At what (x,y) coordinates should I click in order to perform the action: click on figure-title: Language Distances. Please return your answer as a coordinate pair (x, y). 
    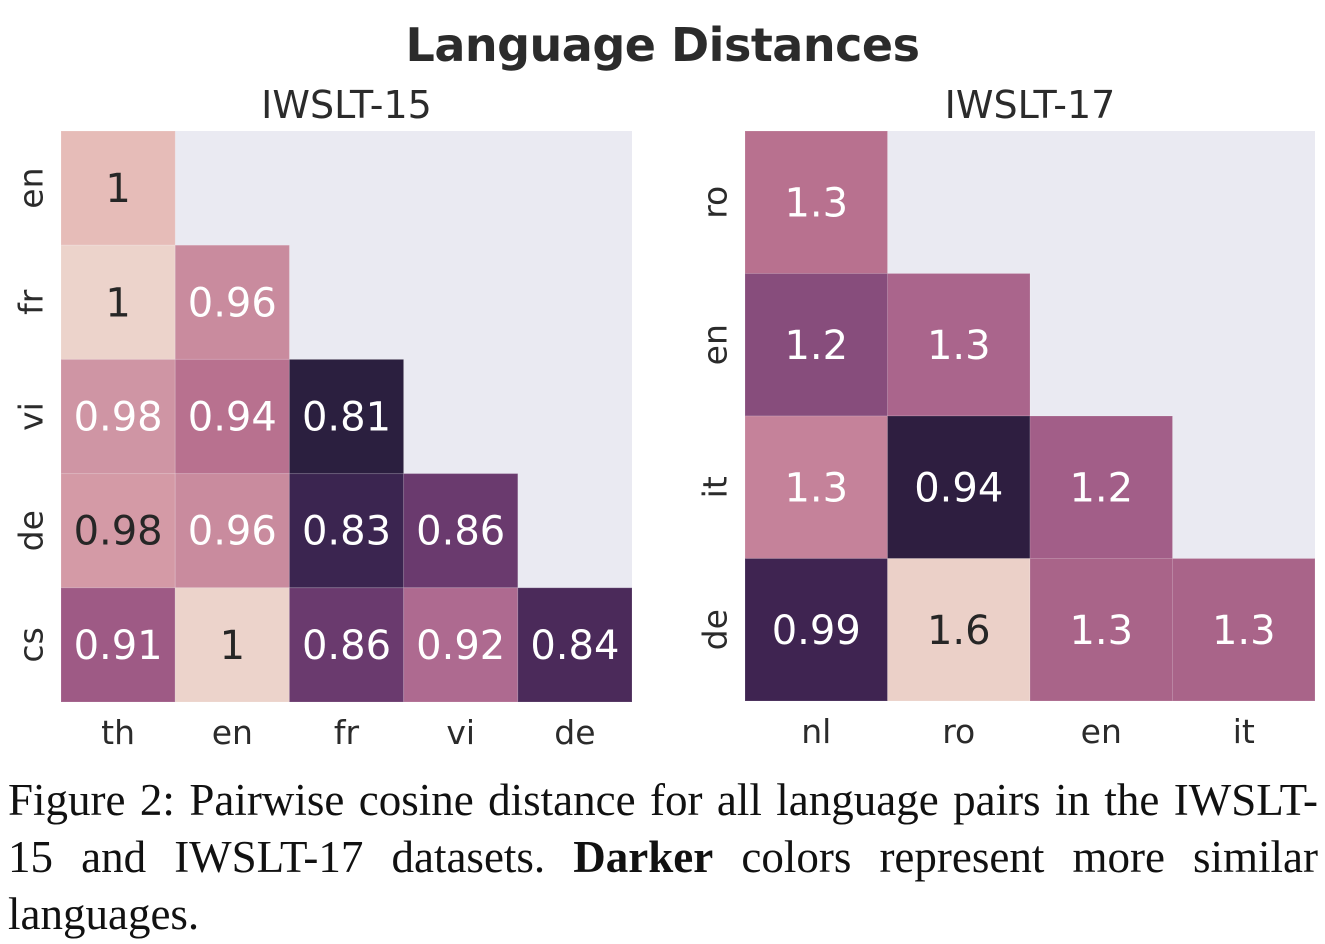
    Looking at the image, I should click on (662, 45).